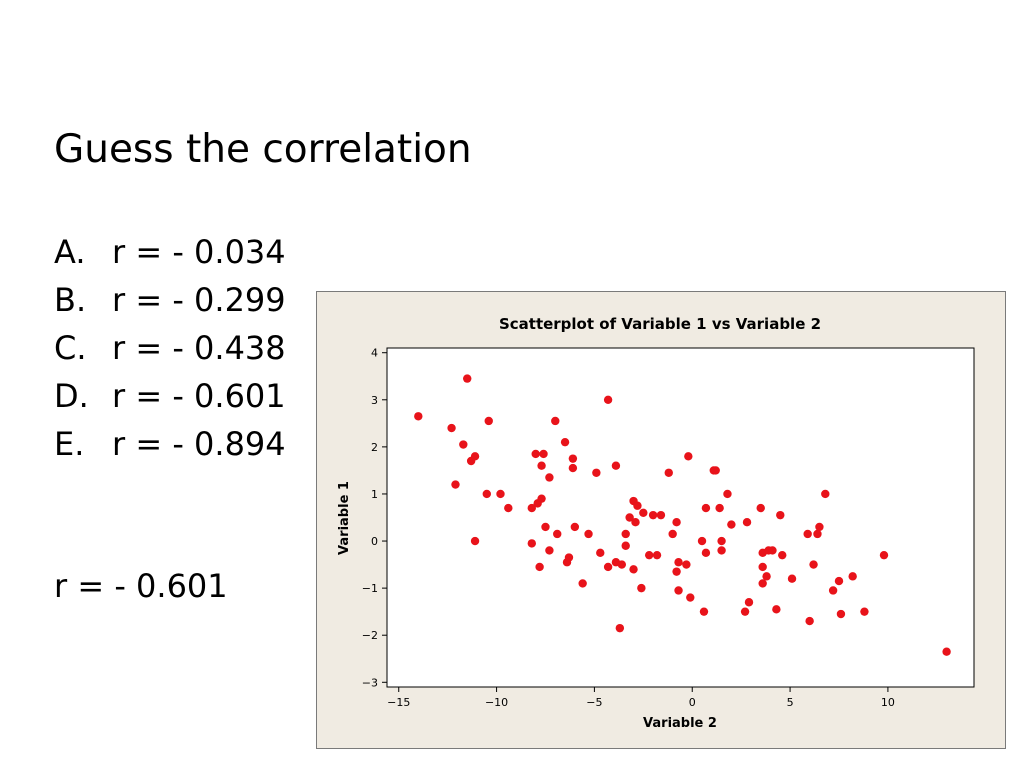 The height and width of the screenshot is (768, 1024). Describe the element at coordinates (199, 444) in the screenshot. I see `choice-text: r = - 0.894` at that location.